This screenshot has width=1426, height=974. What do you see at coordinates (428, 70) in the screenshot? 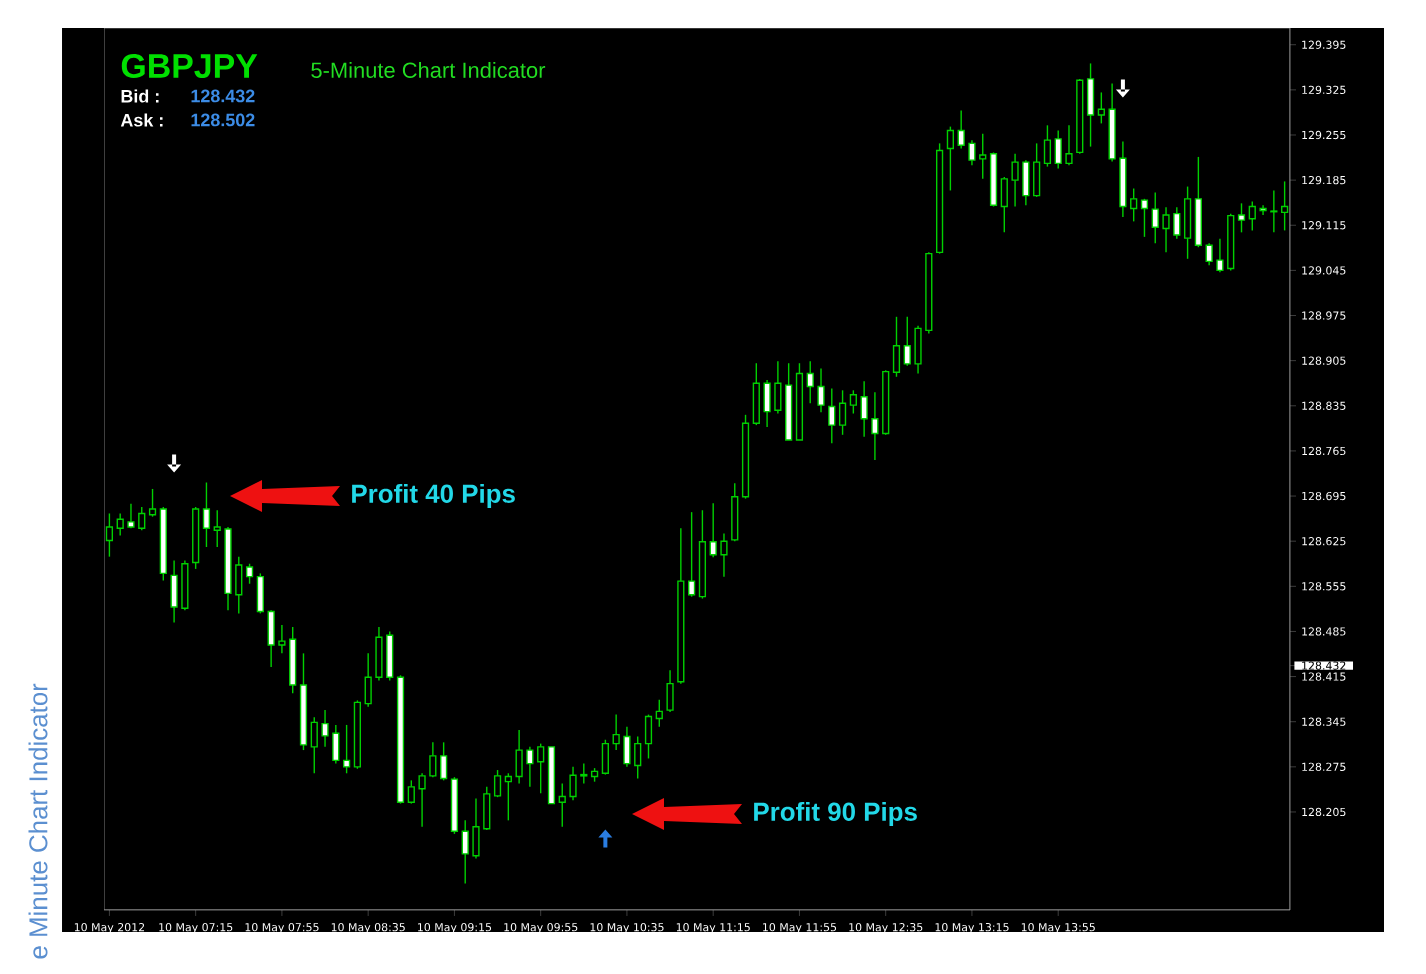
I see `text: 5-Minute Chart Indicator` at bounding box center [428, 70].